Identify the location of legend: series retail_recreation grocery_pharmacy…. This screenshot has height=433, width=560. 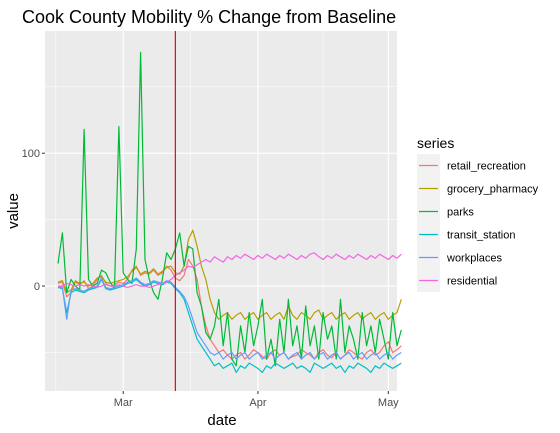
(478, 213).